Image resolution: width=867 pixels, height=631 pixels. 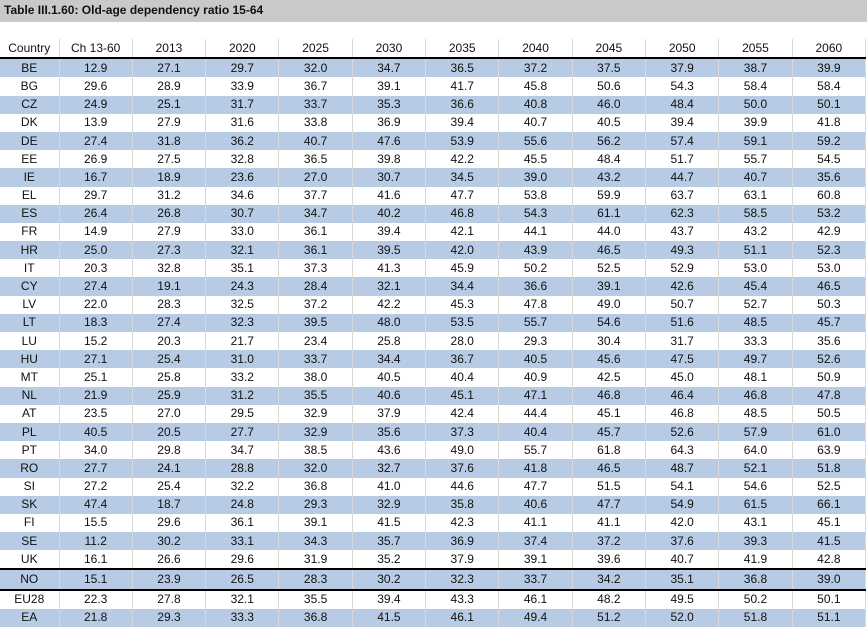 What do you see at coordinates (535, 141) in the screenshot?
I see `value-cell: 55.6` at bounding box center [535, 141].